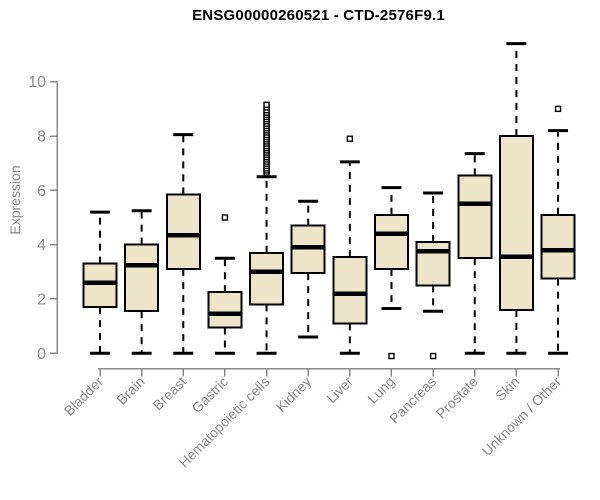 The image size is (600, 500). What do you see at coordinates (41, 354) in the screenshot?
I see `y-tick-label: 0` at bounding box center [41, 354].